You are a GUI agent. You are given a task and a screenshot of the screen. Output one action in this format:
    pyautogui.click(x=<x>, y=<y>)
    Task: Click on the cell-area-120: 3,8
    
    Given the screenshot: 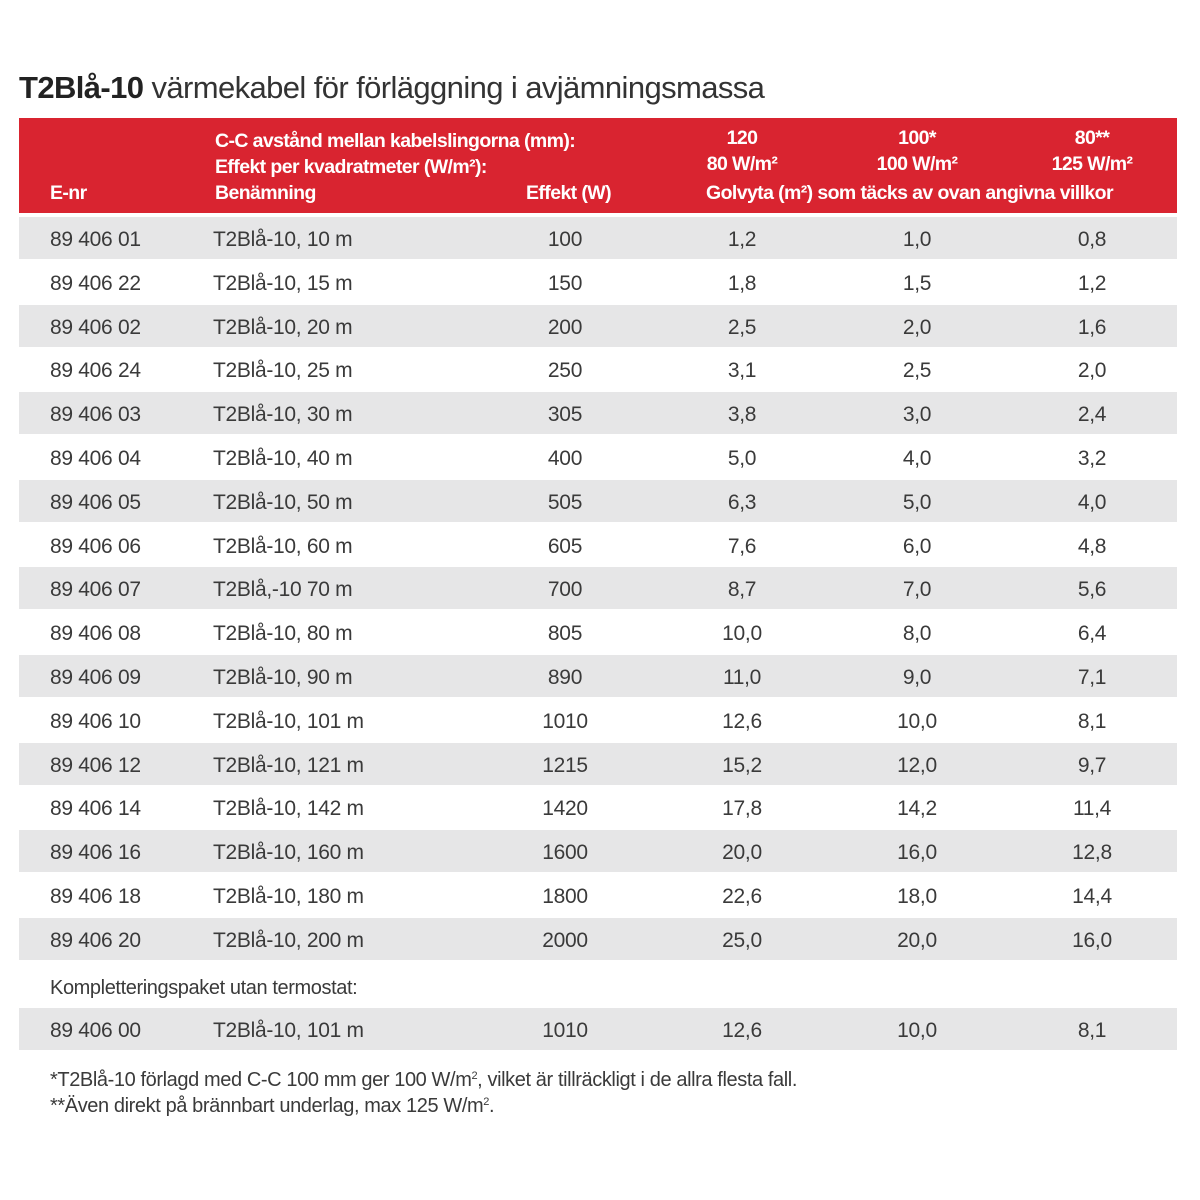 What is the action you would take?
    pyautogui.click(x=742, y=415)
    